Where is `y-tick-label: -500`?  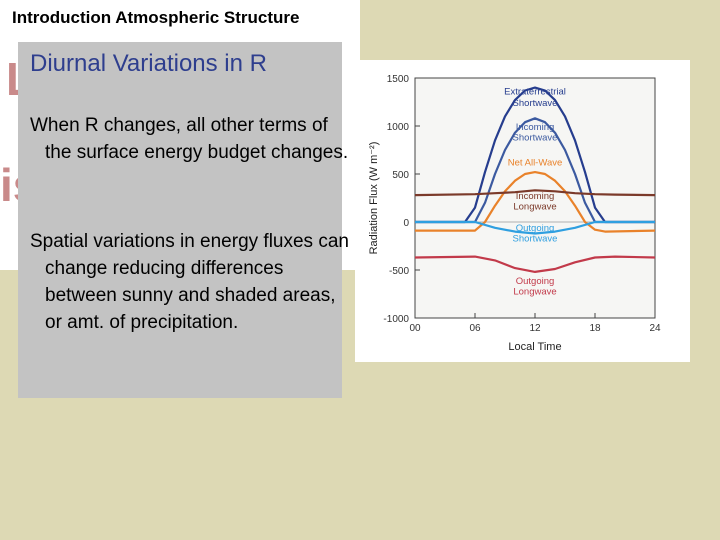 y-tick-label: -500 is located at coordinates (399, 271).